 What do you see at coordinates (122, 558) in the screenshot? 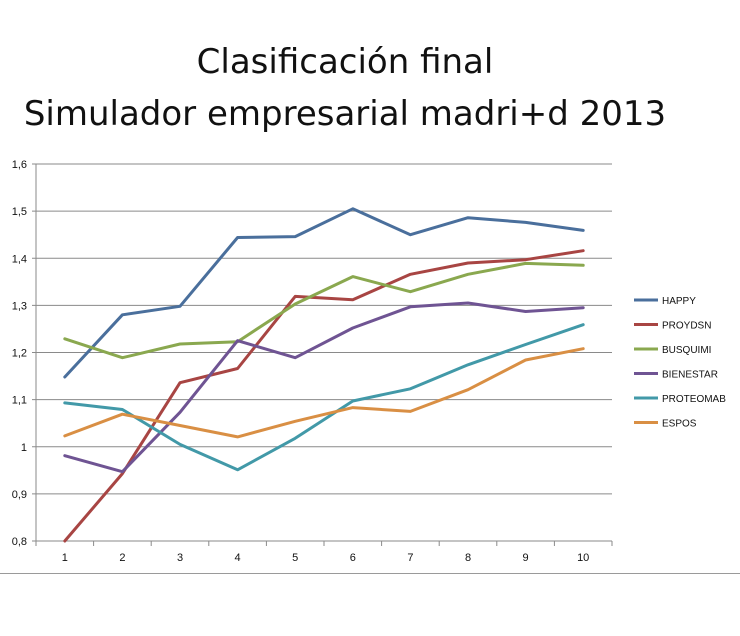
I see `x-tick-label: 2` at bounding box center [122, 558].